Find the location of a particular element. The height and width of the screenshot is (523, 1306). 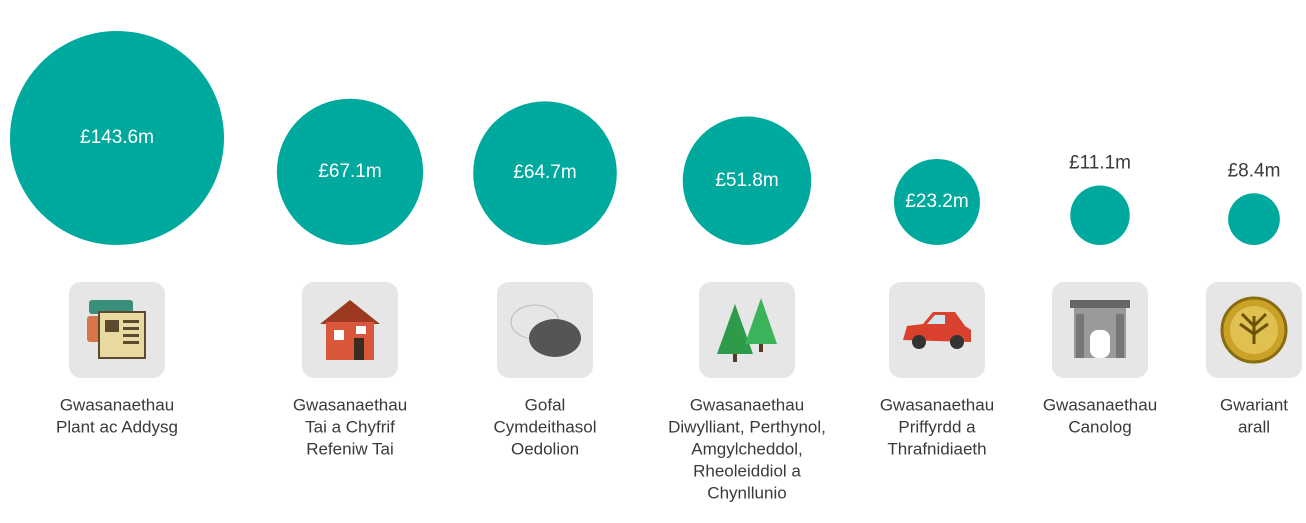

category-label: arall is located at coordinates (1254, 426).